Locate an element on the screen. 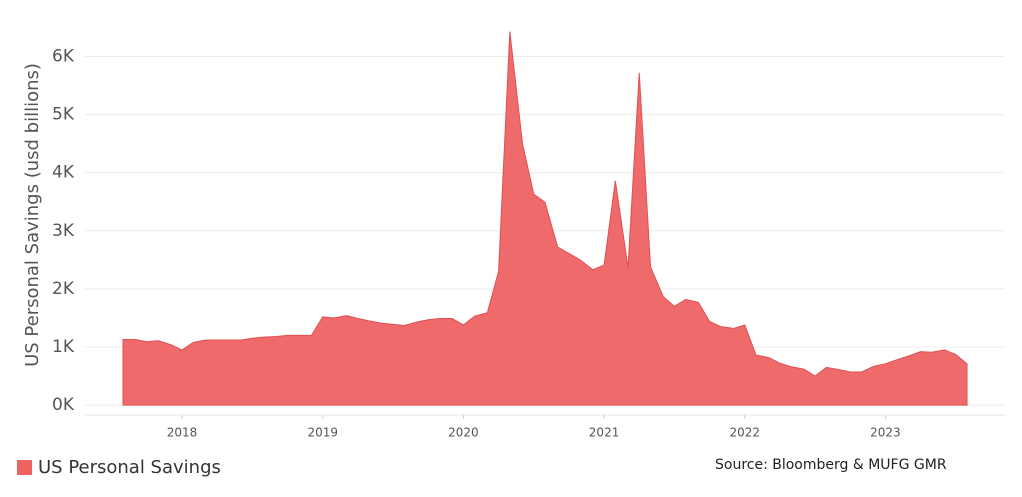 This screenshot has height=497, width=1022. x-tick-label: 2018 is located at coordinates (182, 433).